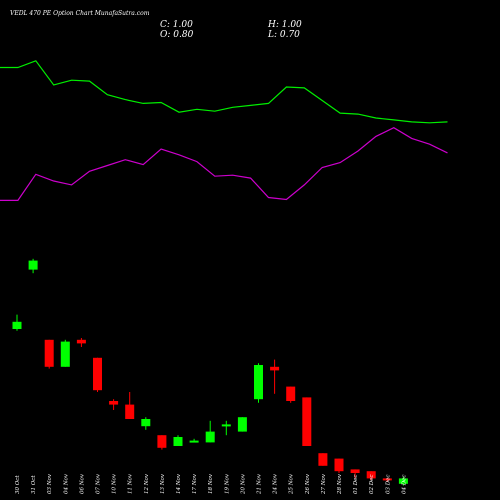  What do you see at coordinates (356, 485) in the screenshot?
I see `x-tick-label: 01 Dec` at bounding box center [356, 485].